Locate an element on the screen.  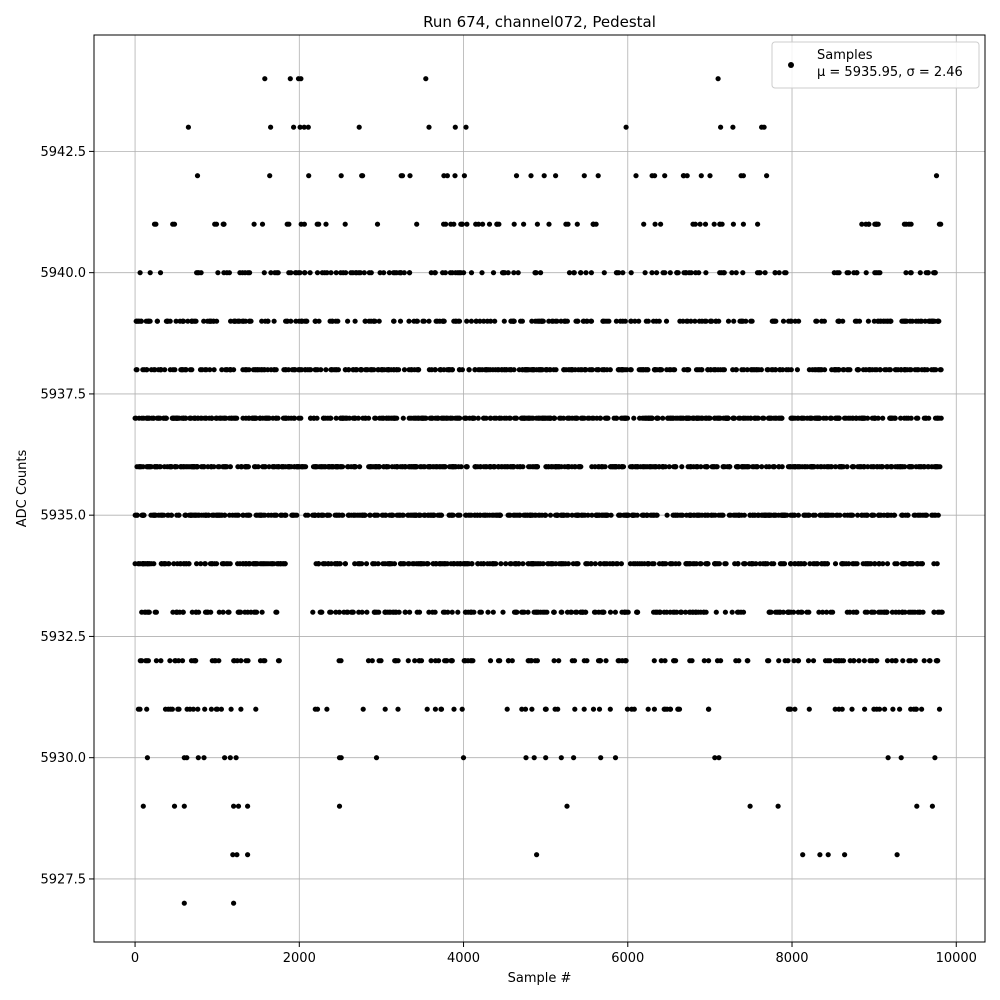
x-tick-label: 8000 is located at coordinates (791, 958).